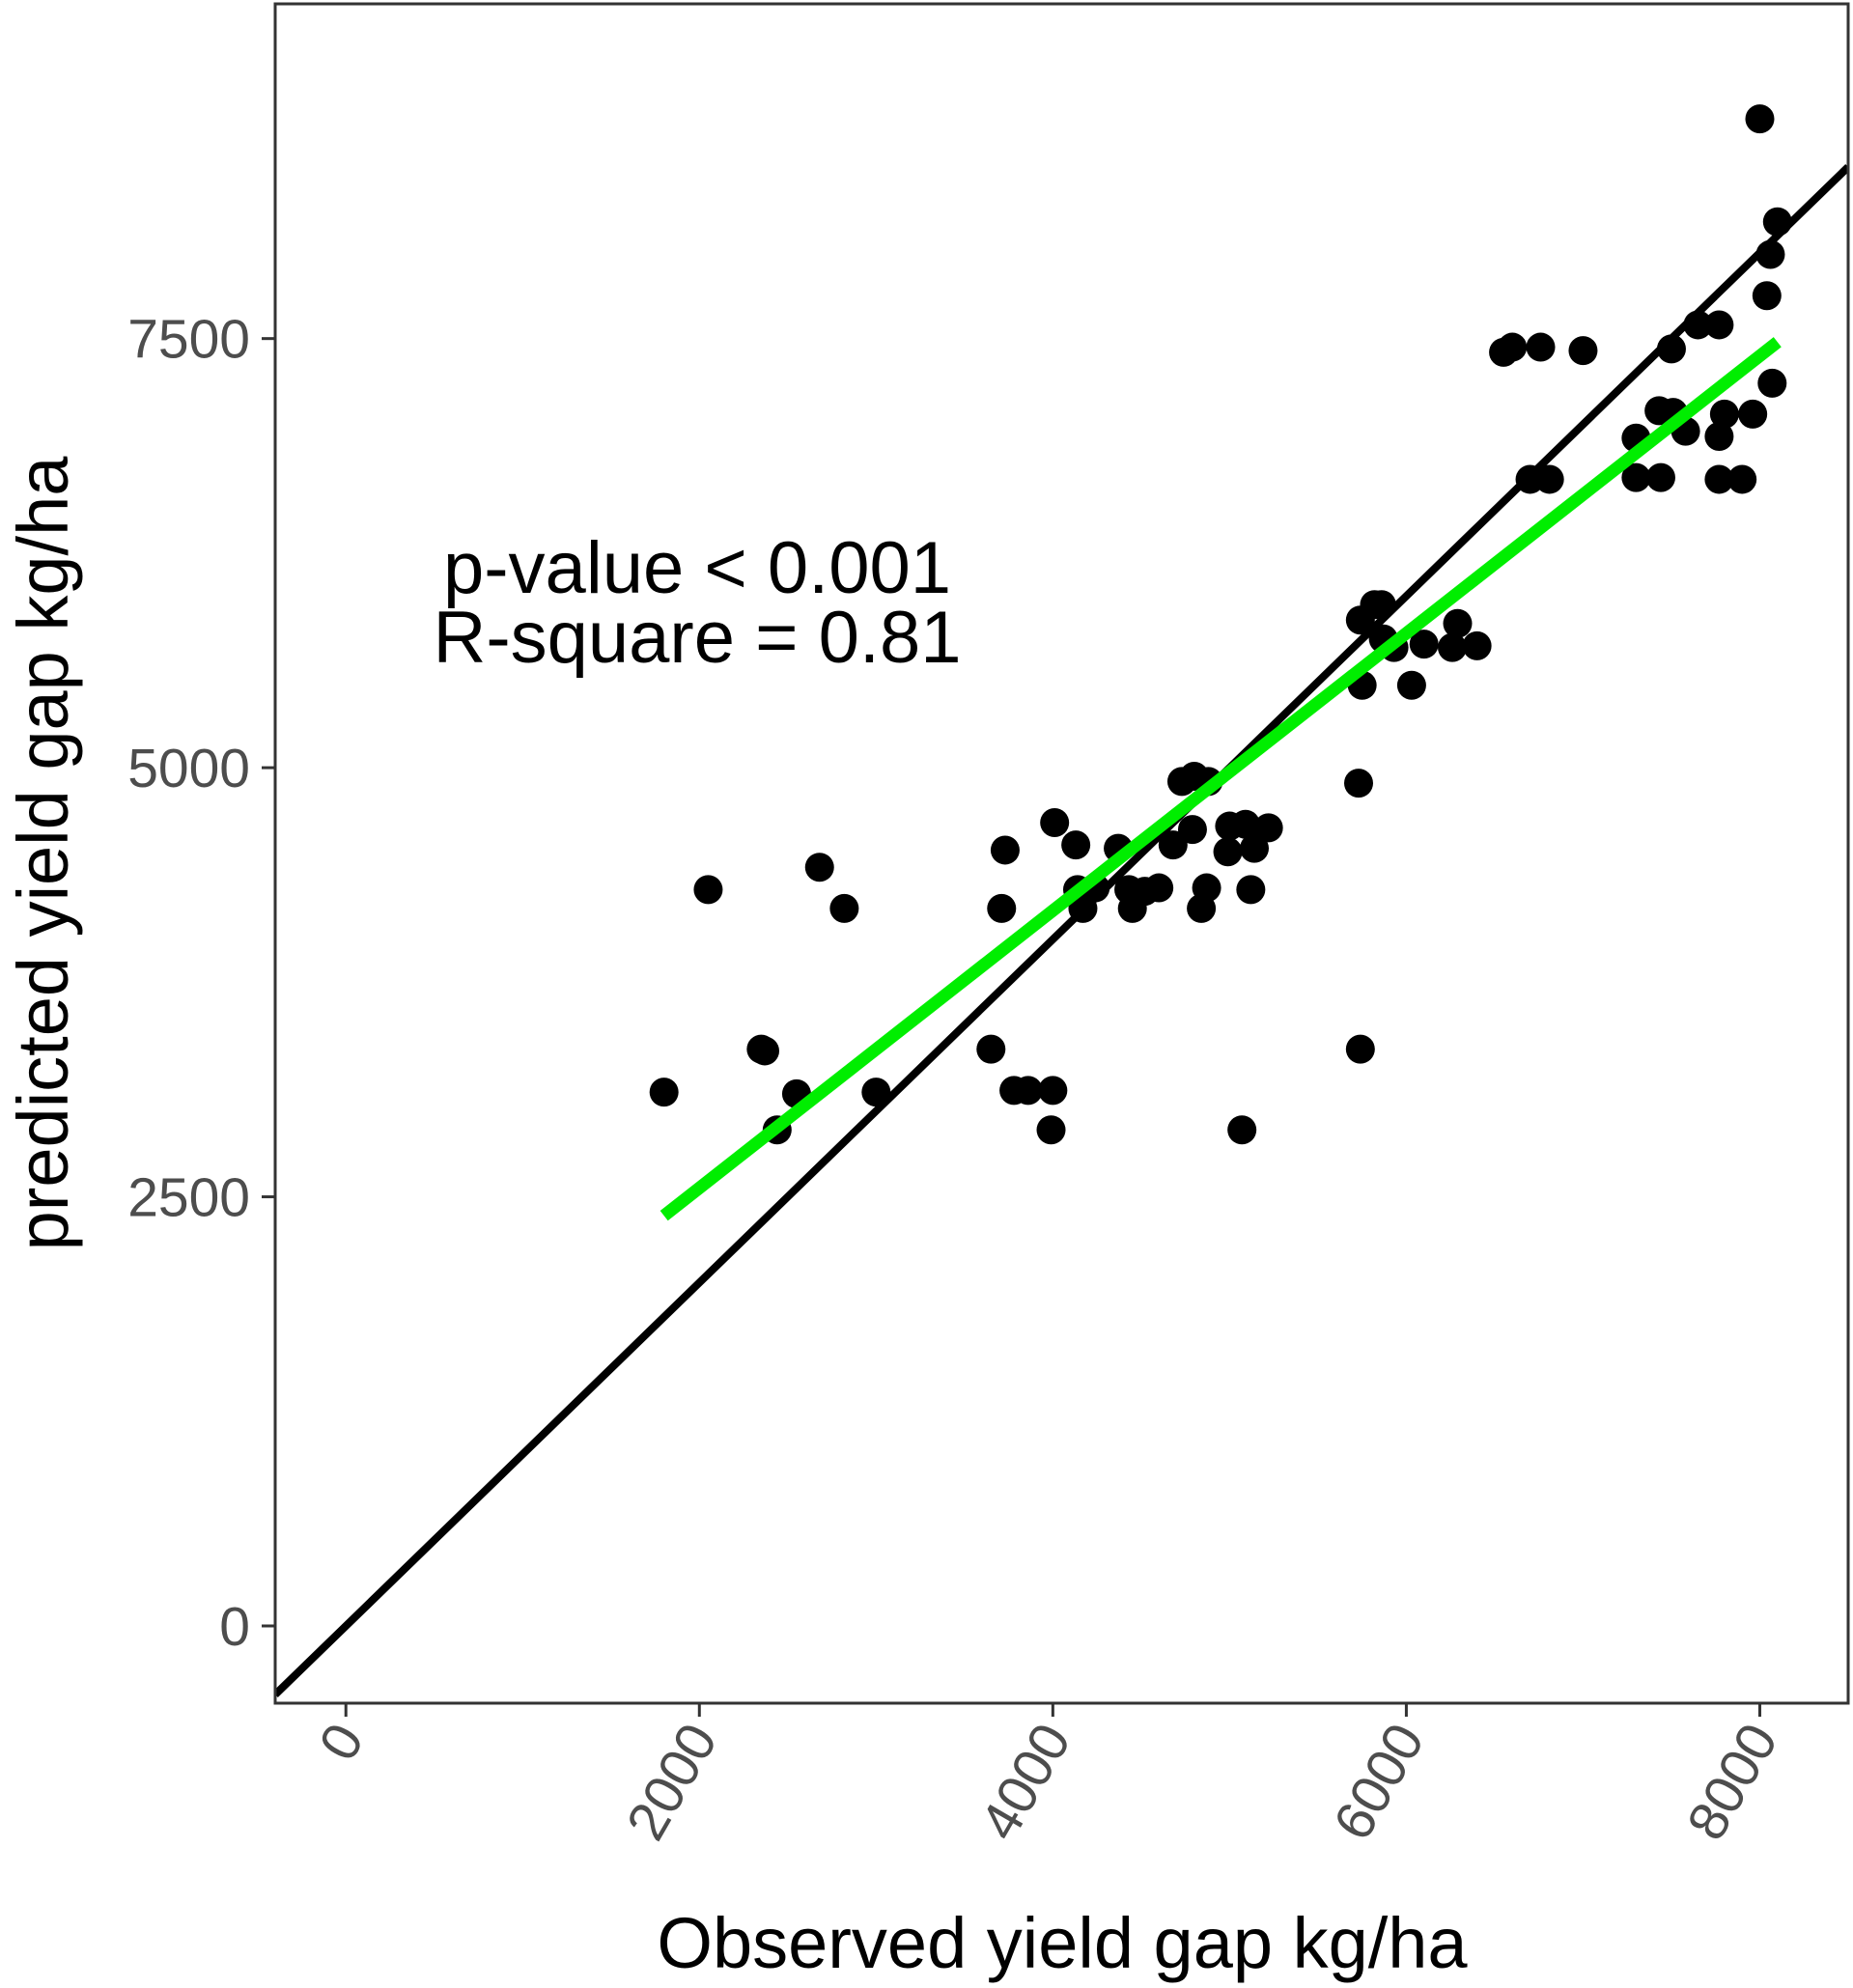 This screenshot has width=1853, height=1988. I want to click on x-tick-label: 0, so click(341, 1743).